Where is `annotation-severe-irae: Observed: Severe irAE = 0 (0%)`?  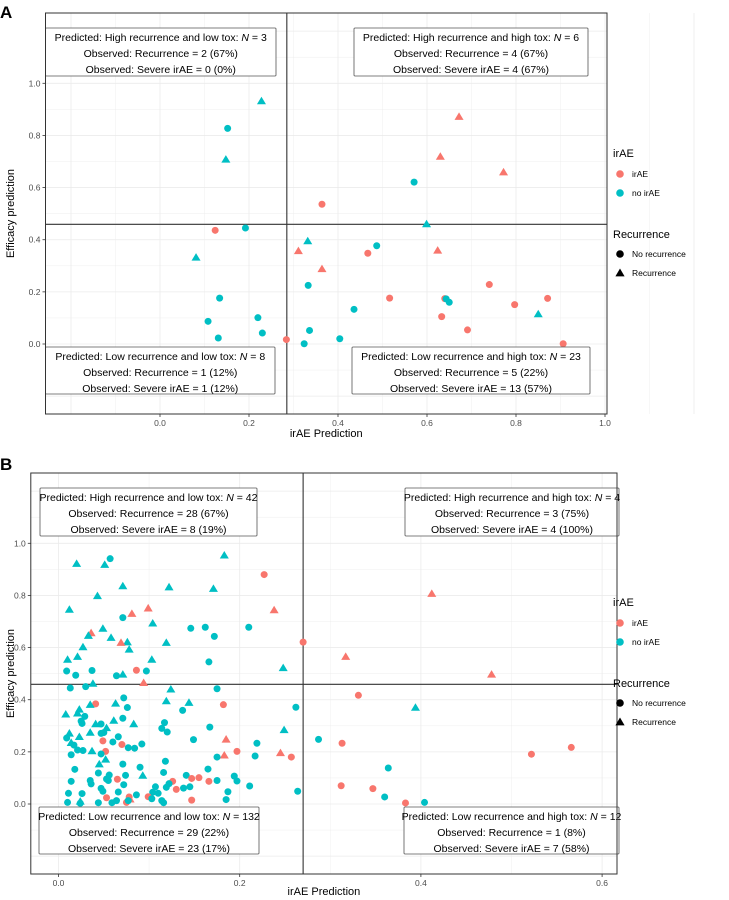
annotation-severe-irae: Observed: Severe irAE = 0 (0%) is located at coordinates (161, 70).